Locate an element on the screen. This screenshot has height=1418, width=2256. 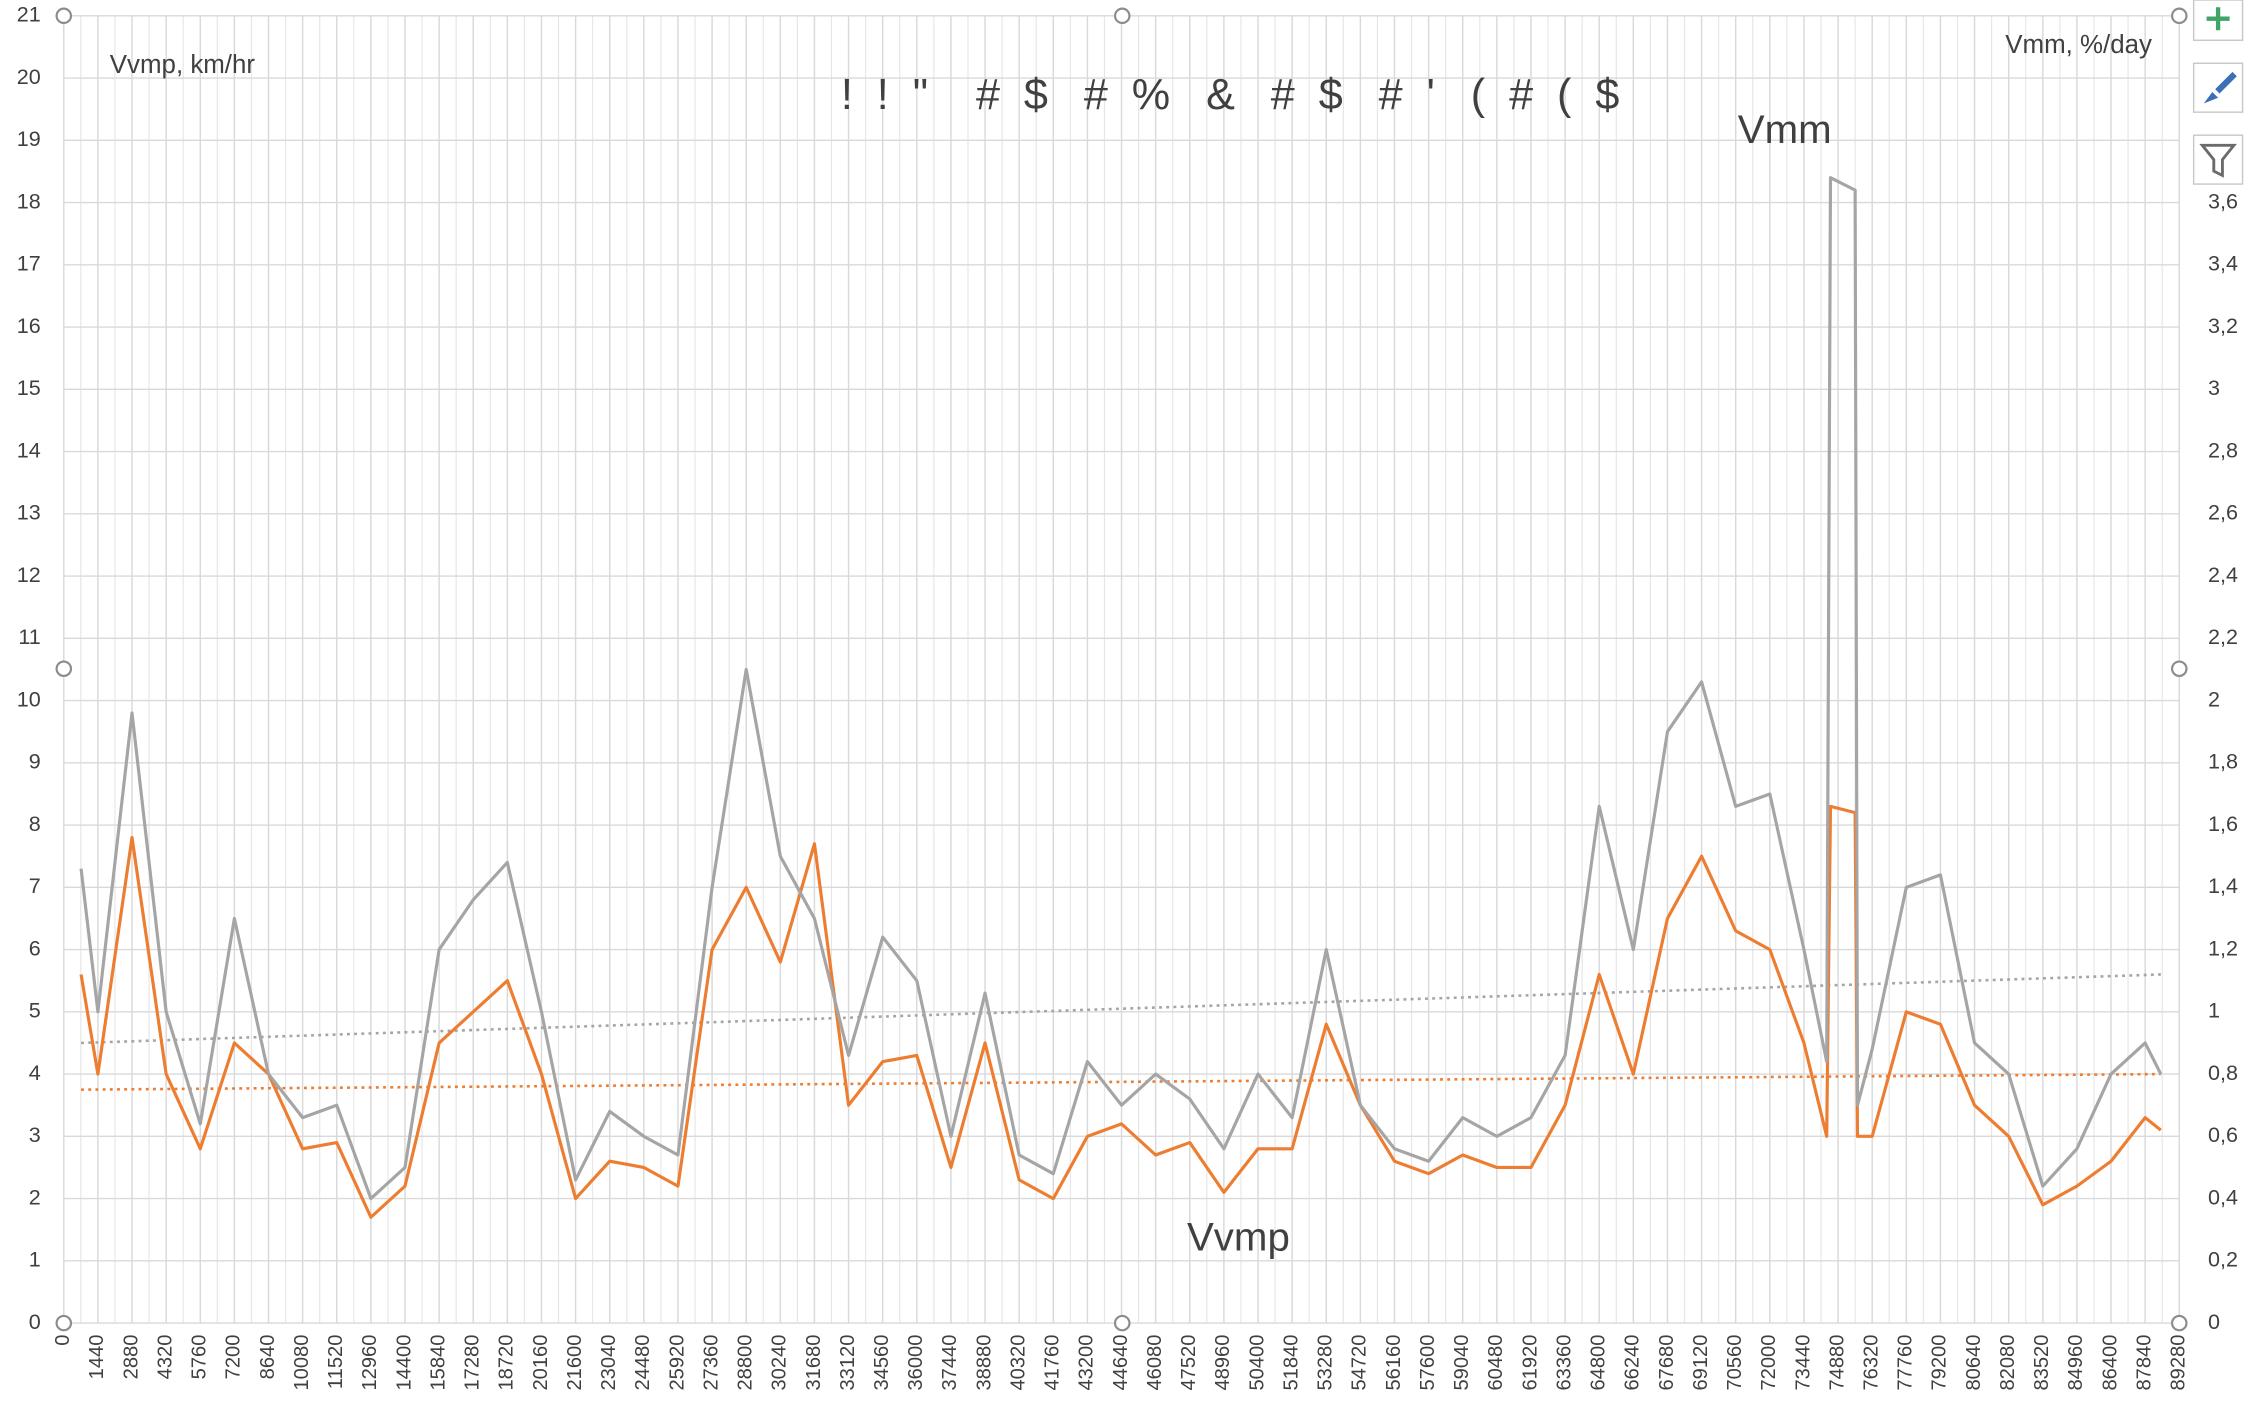
y2-tick-label: 1,6 is located at coordinates (2223, 823).